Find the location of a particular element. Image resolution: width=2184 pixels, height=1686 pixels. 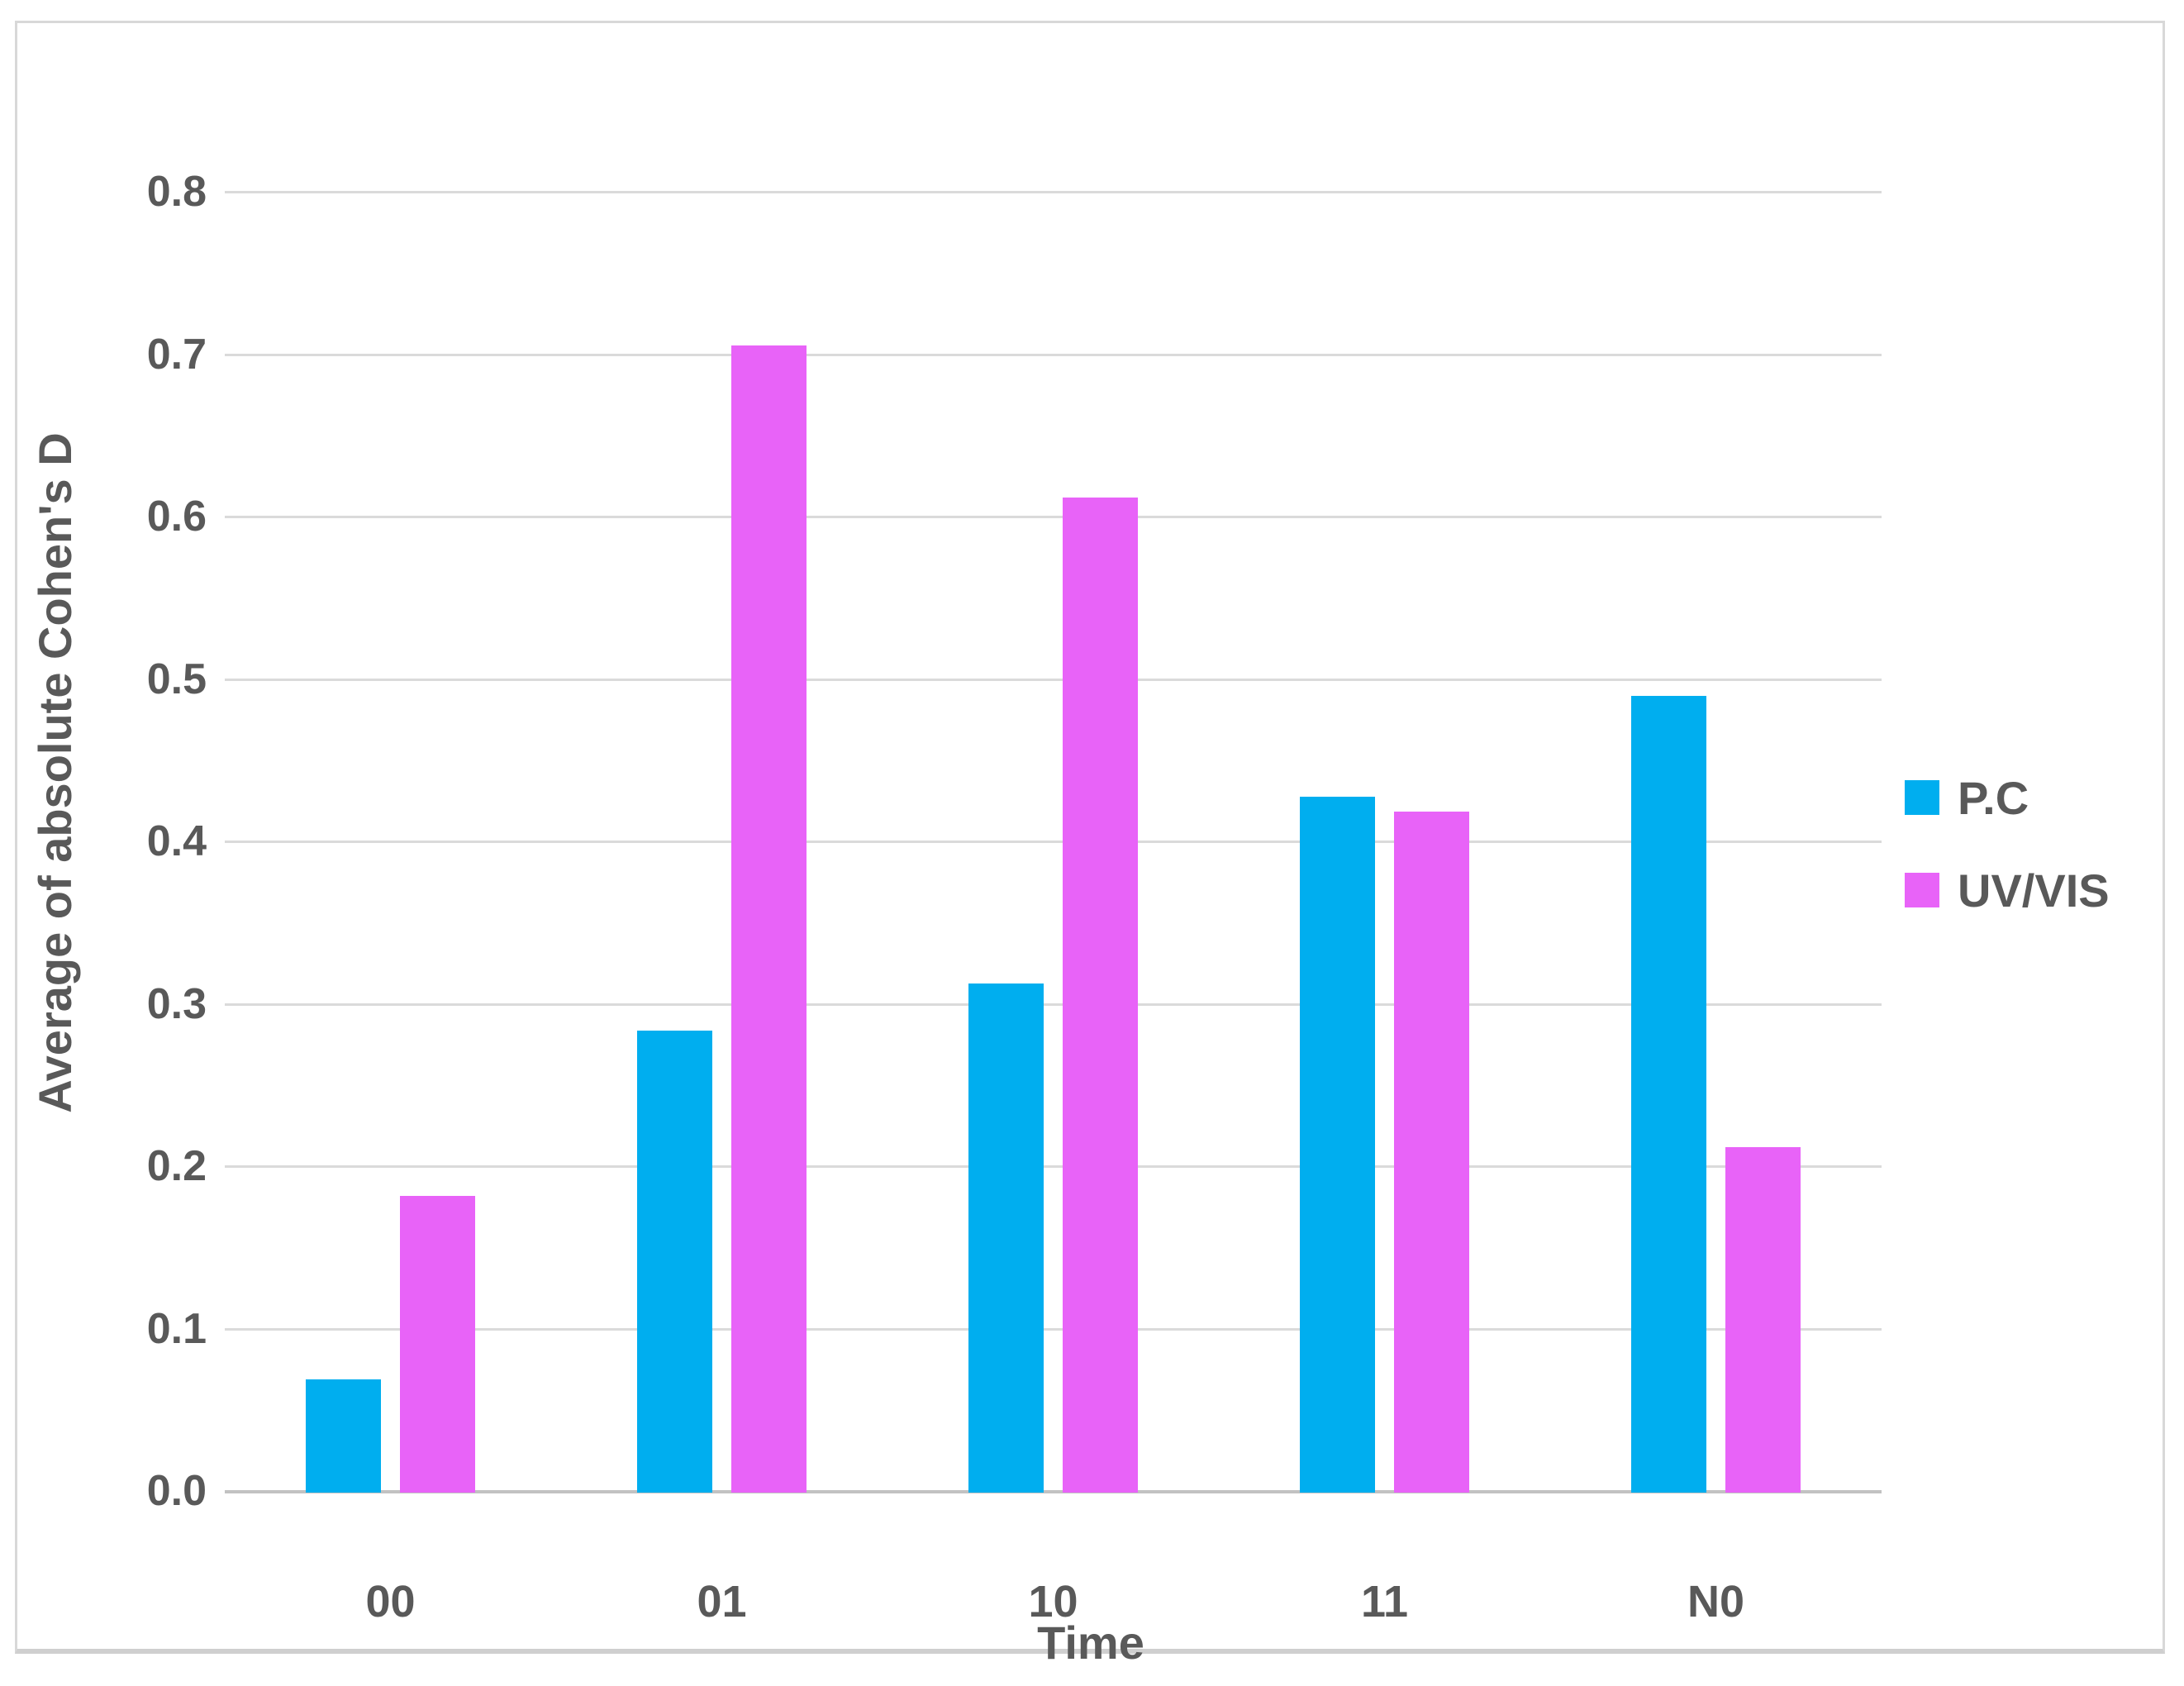

legend-item-uvvis: UV/VIS is located at coordinates (2007, 890).